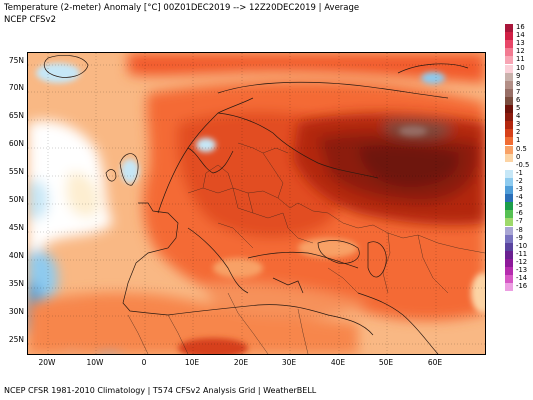 The image size is (533, 400). I want to click on lat-label: 45N, so click(16, 227).